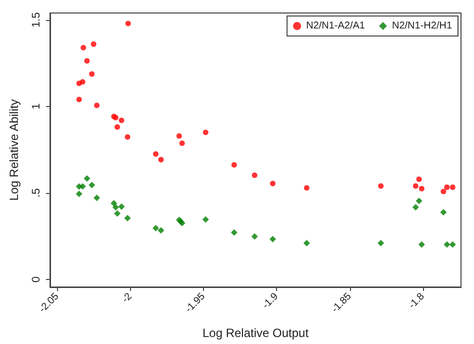 Image resolution: width=474 pixels, height=344 pixels. Describe the element at coordinates (127, 298) in the screenshot. I see `x-tick-label: -2` at that location.